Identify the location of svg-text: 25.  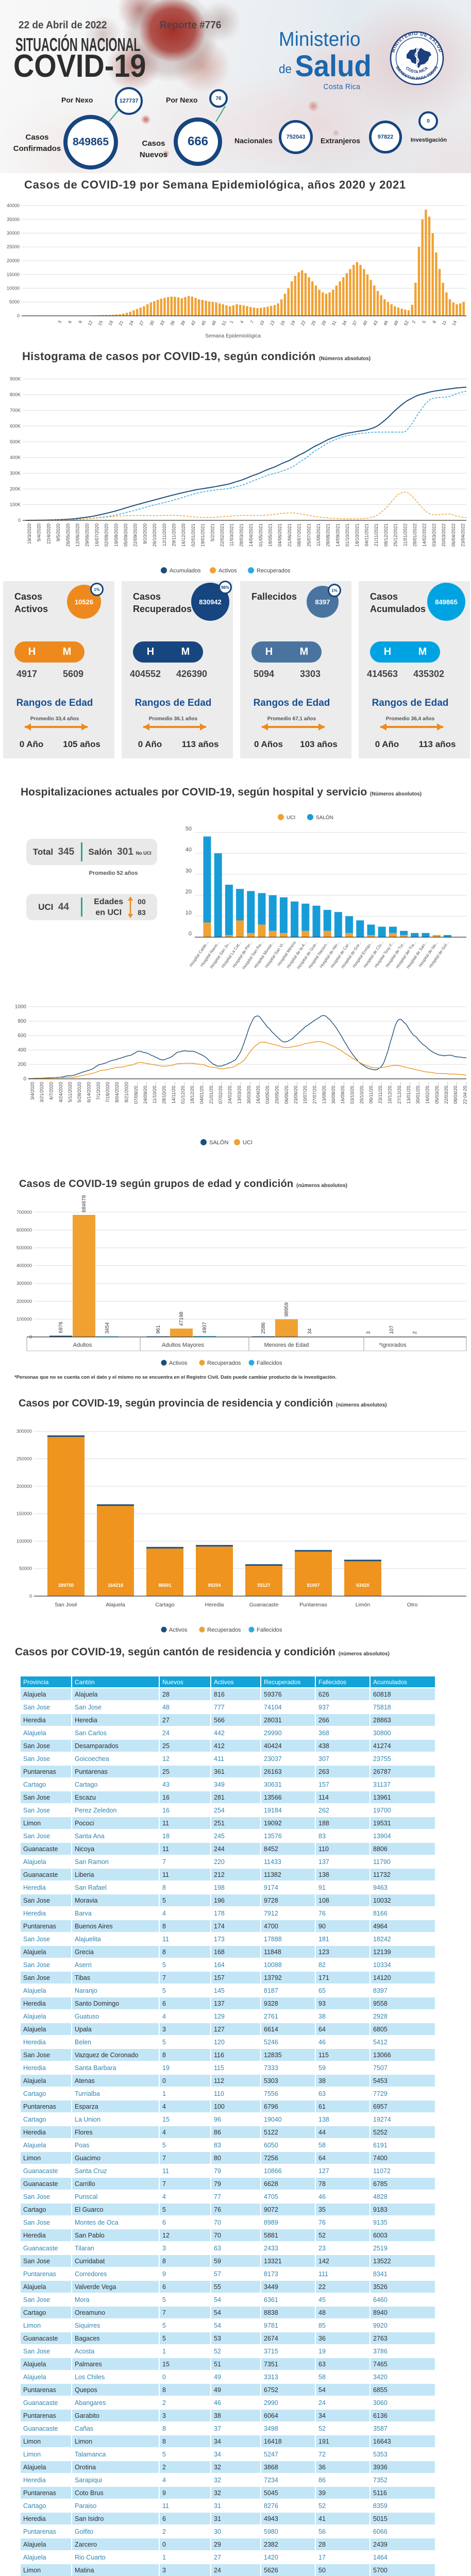
(313, 322).